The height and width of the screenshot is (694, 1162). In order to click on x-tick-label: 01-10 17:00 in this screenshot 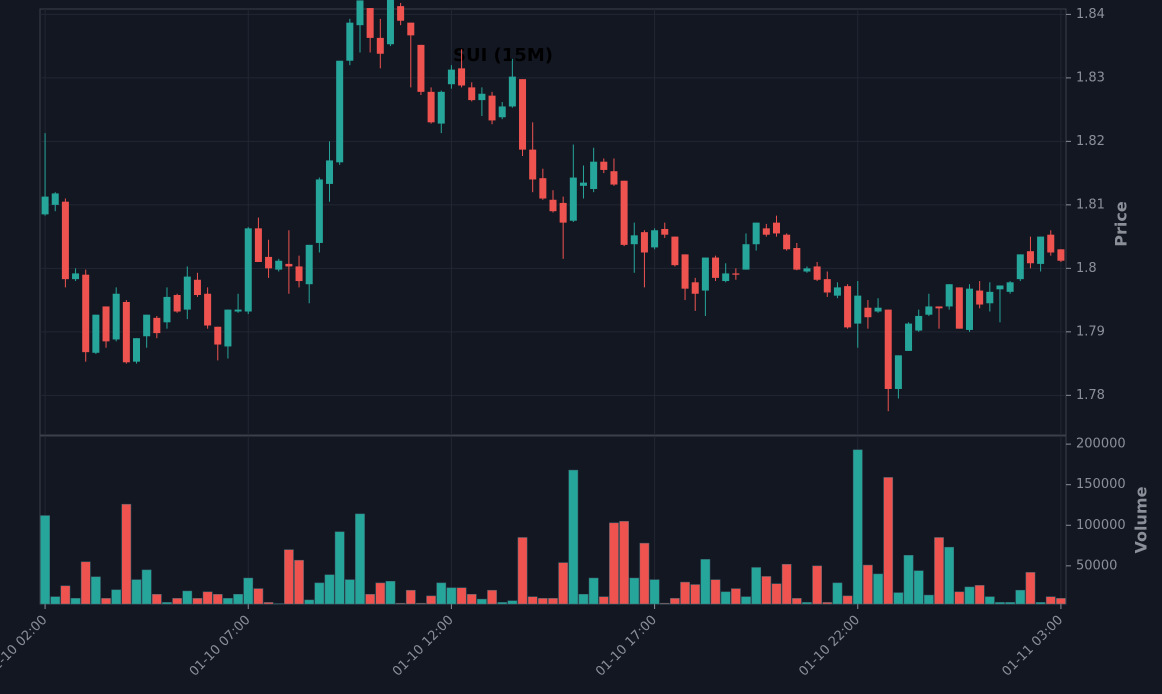, I will do `click(626, 646)`.